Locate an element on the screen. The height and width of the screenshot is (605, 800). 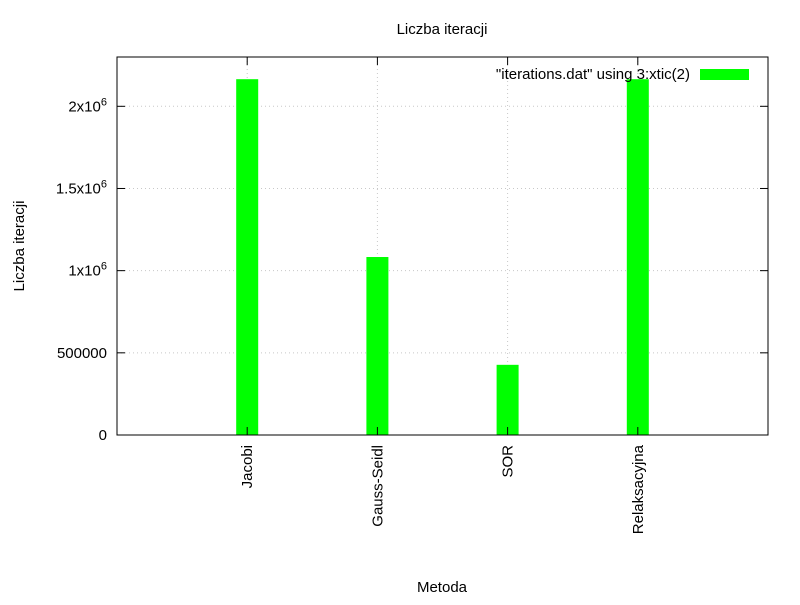
y-tick-label: 500000 is located at coordinates (82, 353).